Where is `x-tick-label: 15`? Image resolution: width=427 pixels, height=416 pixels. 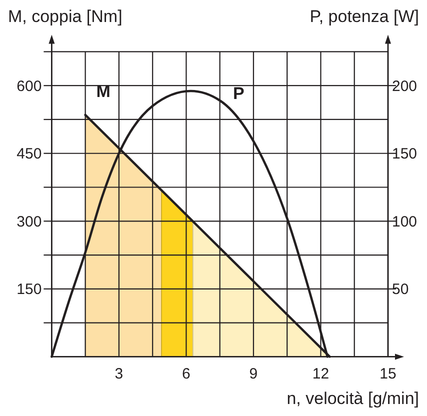 x-tick-label: 15 is located at coordinates (388, 374).